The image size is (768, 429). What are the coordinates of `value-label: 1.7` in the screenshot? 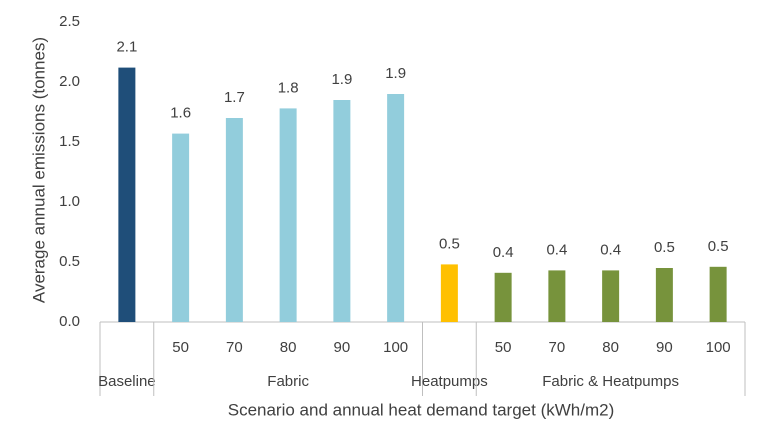 It's located at (234, 97).